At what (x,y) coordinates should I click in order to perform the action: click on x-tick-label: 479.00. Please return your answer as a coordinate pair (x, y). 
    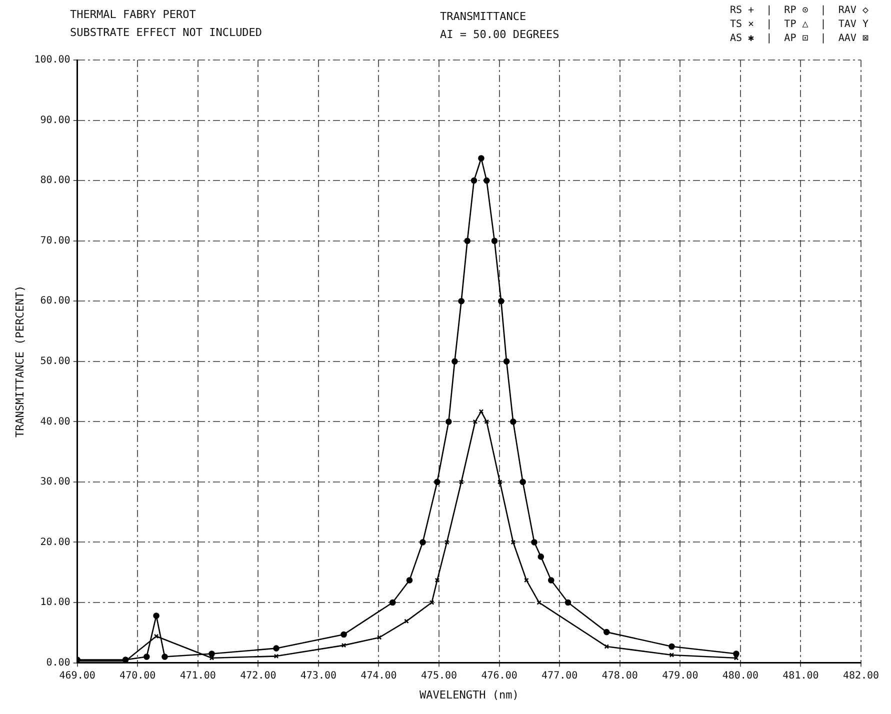
    Looking at the image, I should click on (680, 676).